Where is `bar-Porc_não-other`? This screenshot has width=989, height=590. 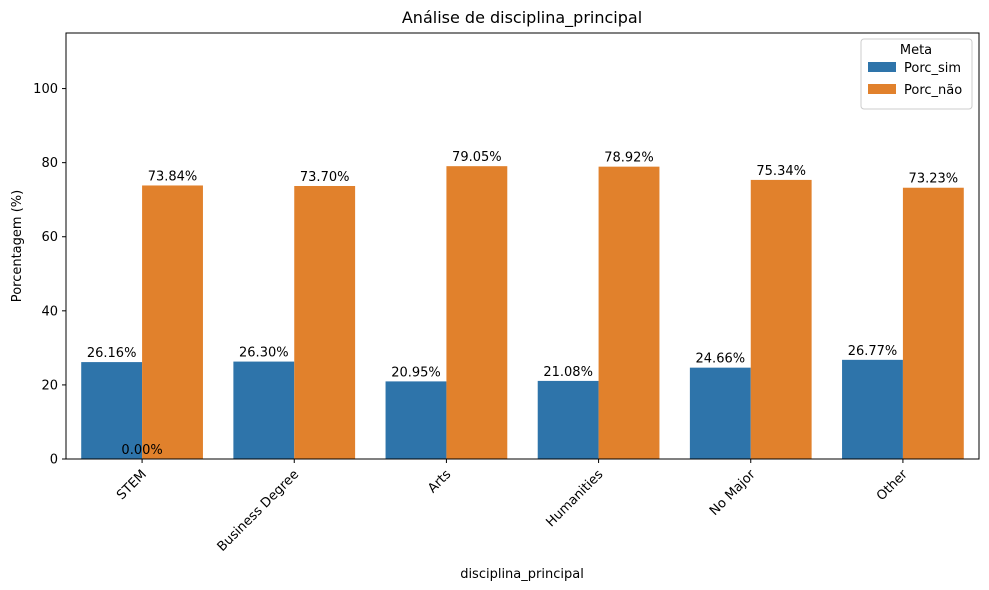 bar-Porc_não-other is located at coordinates (933, 323).